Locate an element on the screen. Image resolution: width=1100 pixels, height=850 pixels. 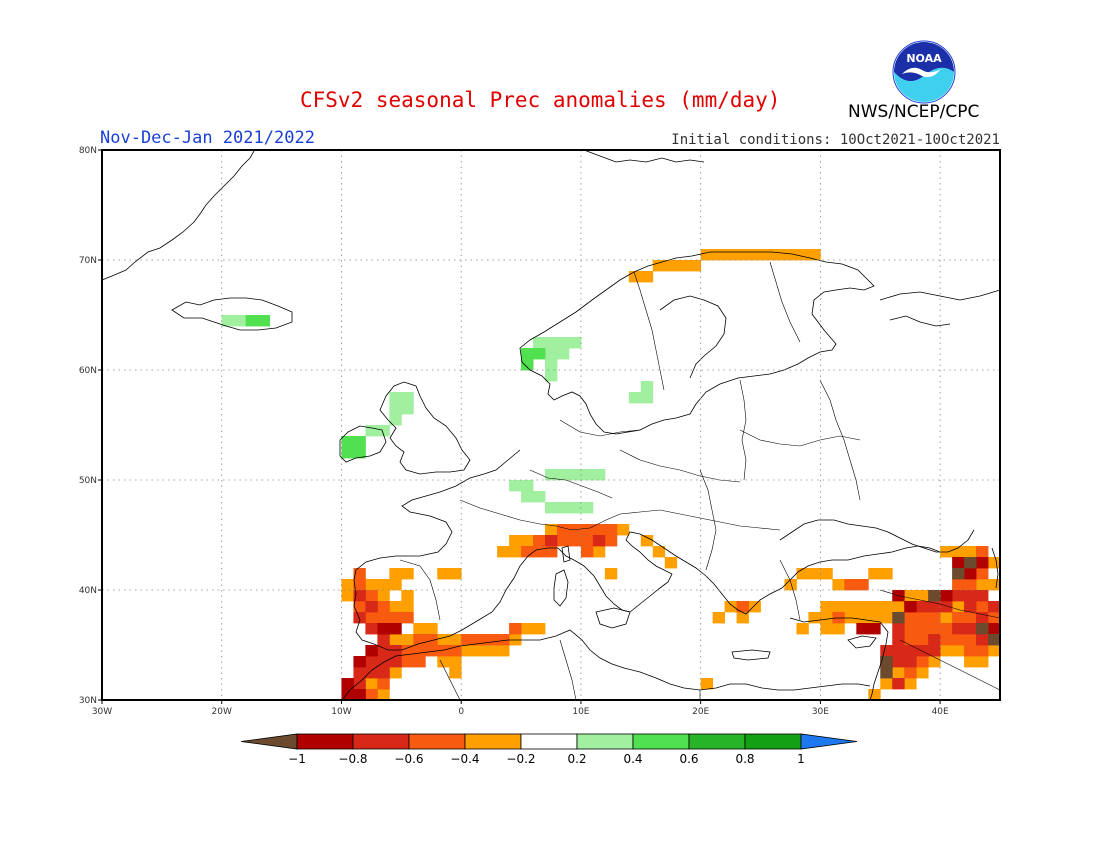
lon-tick-label: 10E is located at coordinates (580, 712).